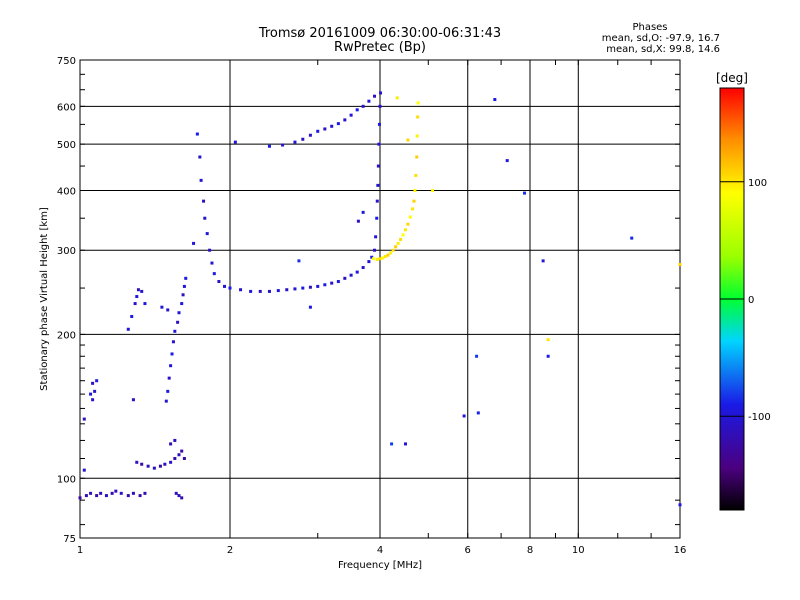  I want to click on phase-stats-o: mean, sd,O: -97.9, 16.7, so click(660, 38).